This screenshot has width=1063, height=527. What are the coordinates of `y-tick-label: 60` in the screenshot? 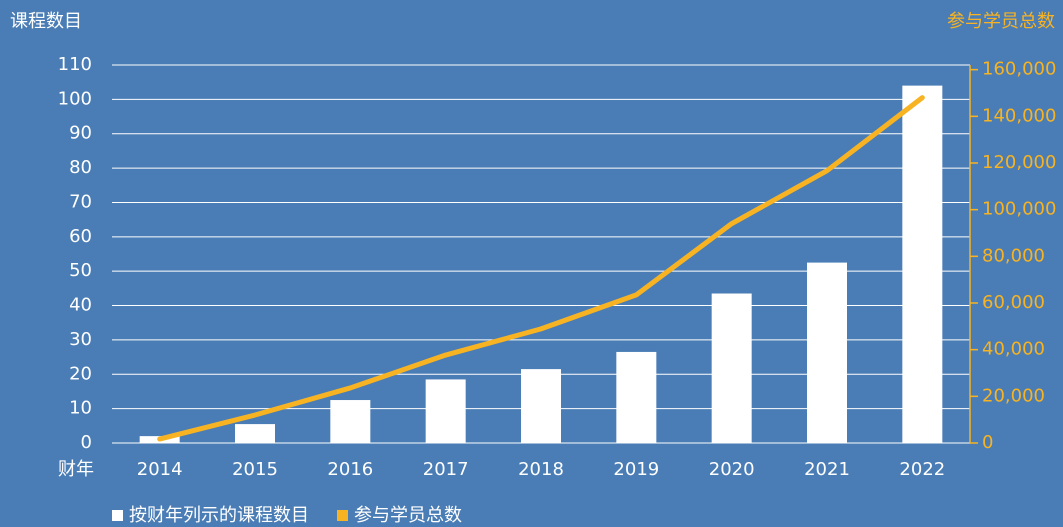 It's located at (80, 236).